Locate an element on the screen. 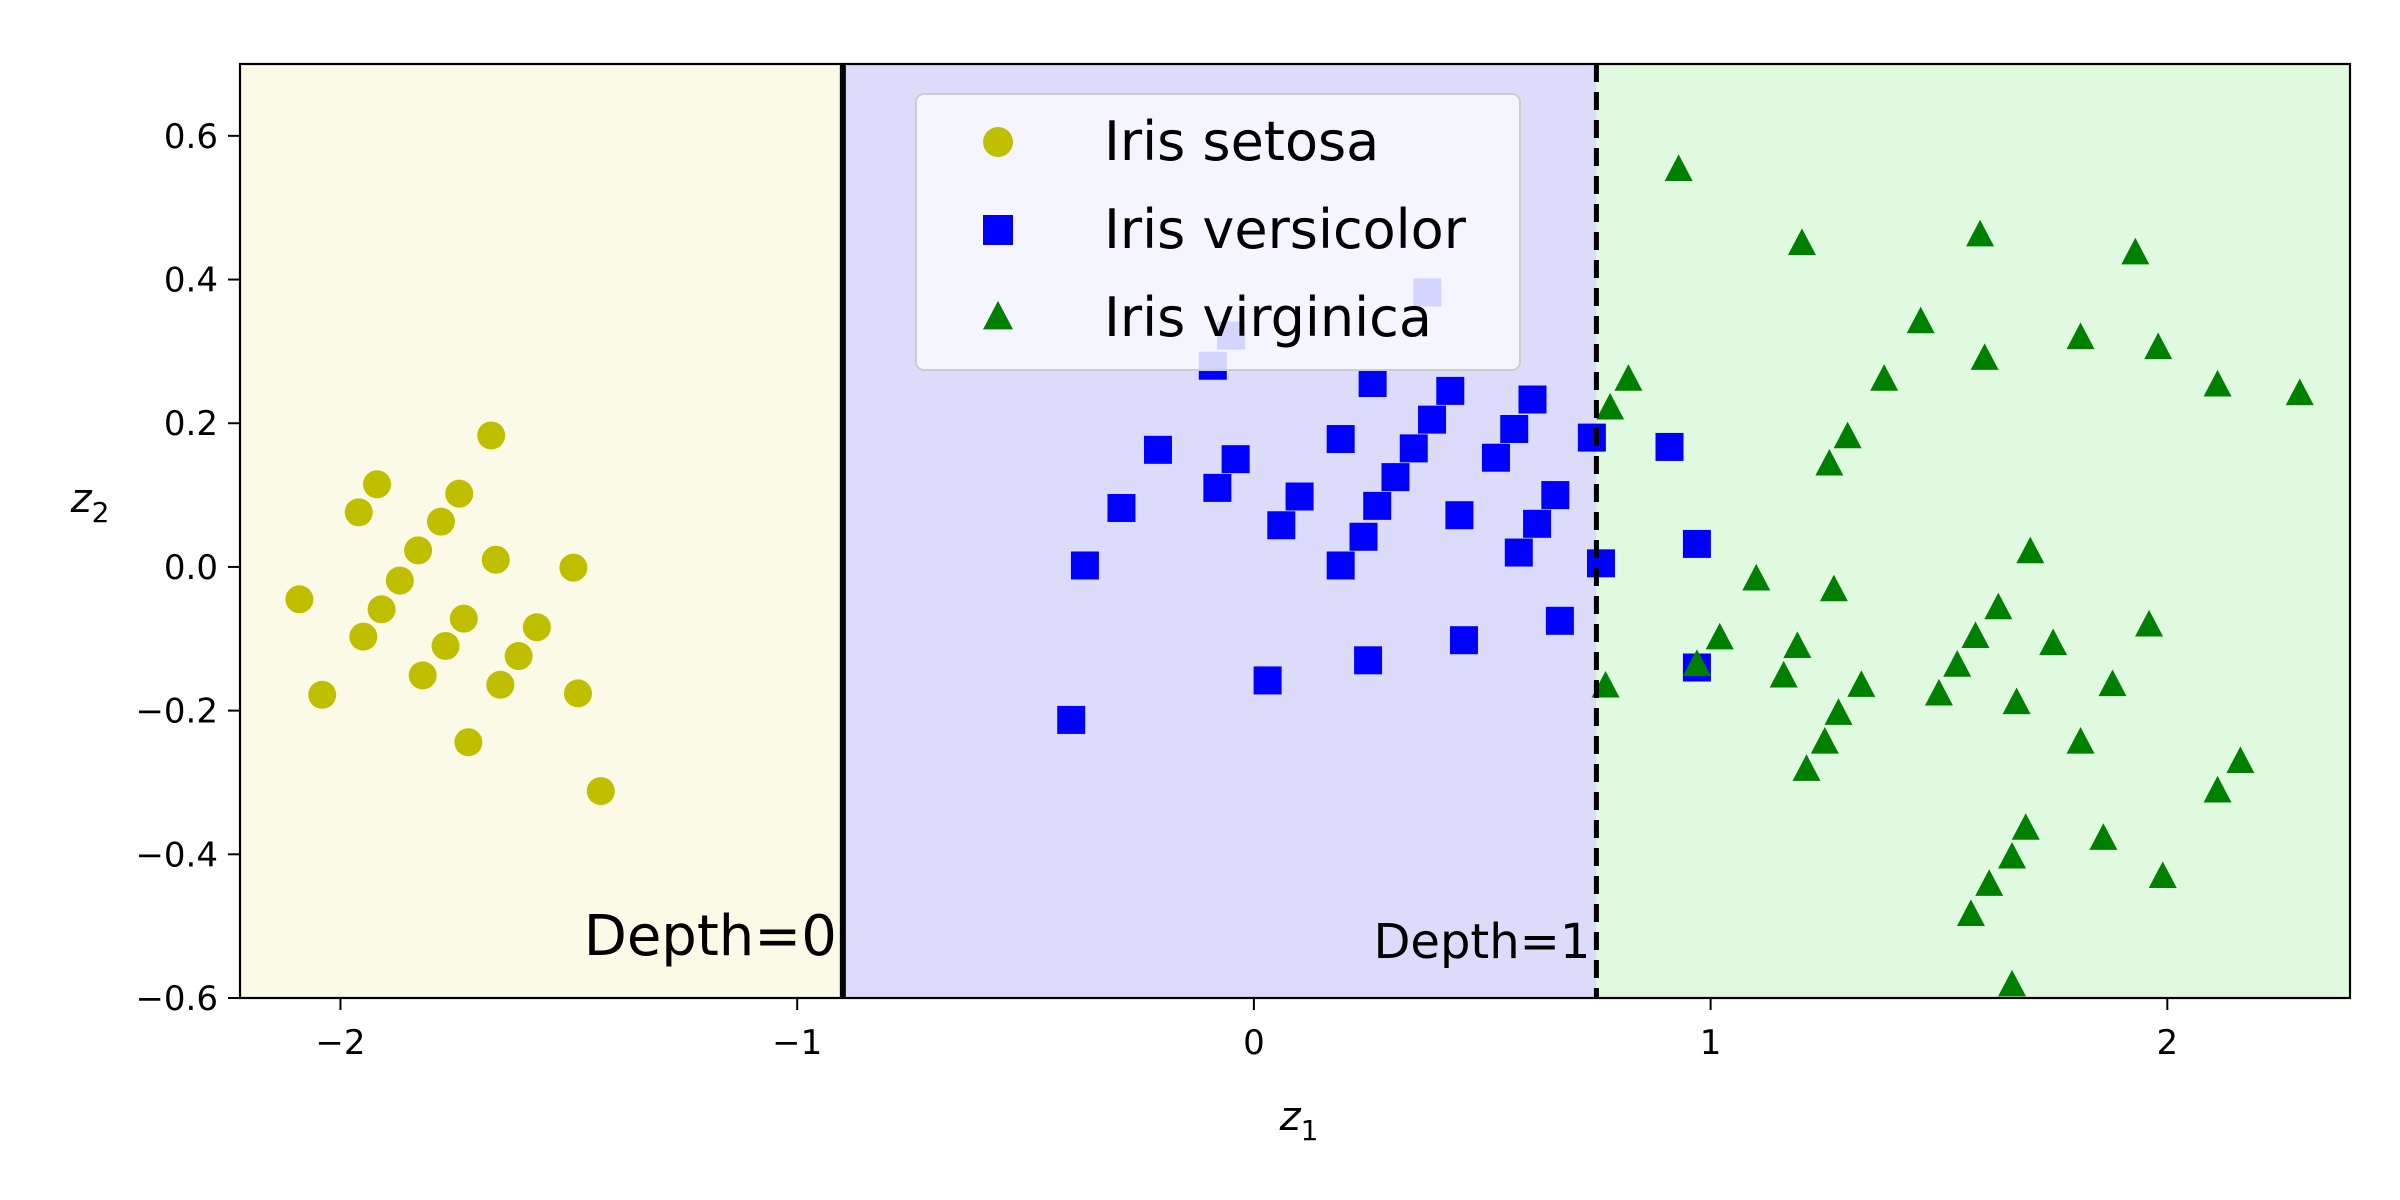  legend-marker-iris-setosa is located at coordinates (998, 142).